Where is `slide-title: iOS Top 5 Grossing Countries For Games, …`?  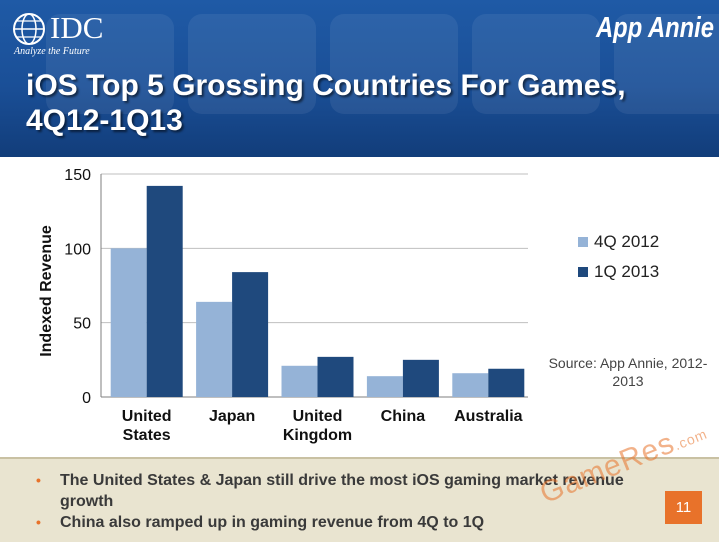 slide-title: iOS Top 5 Grossing Countries For Games, … is located at coordinates (326, 103).